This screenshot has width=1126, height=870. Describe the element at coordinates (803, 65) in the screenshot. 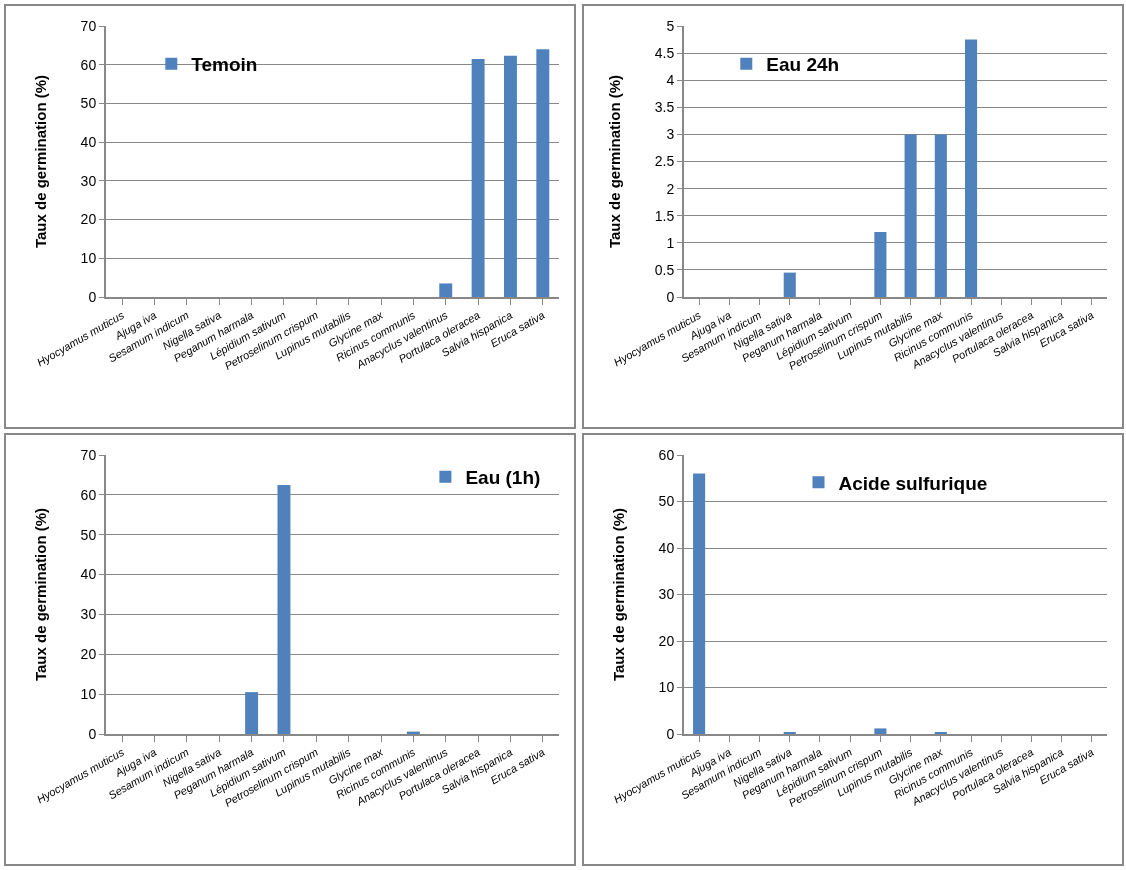

I see `legend-label: Eau 24h` at that location.